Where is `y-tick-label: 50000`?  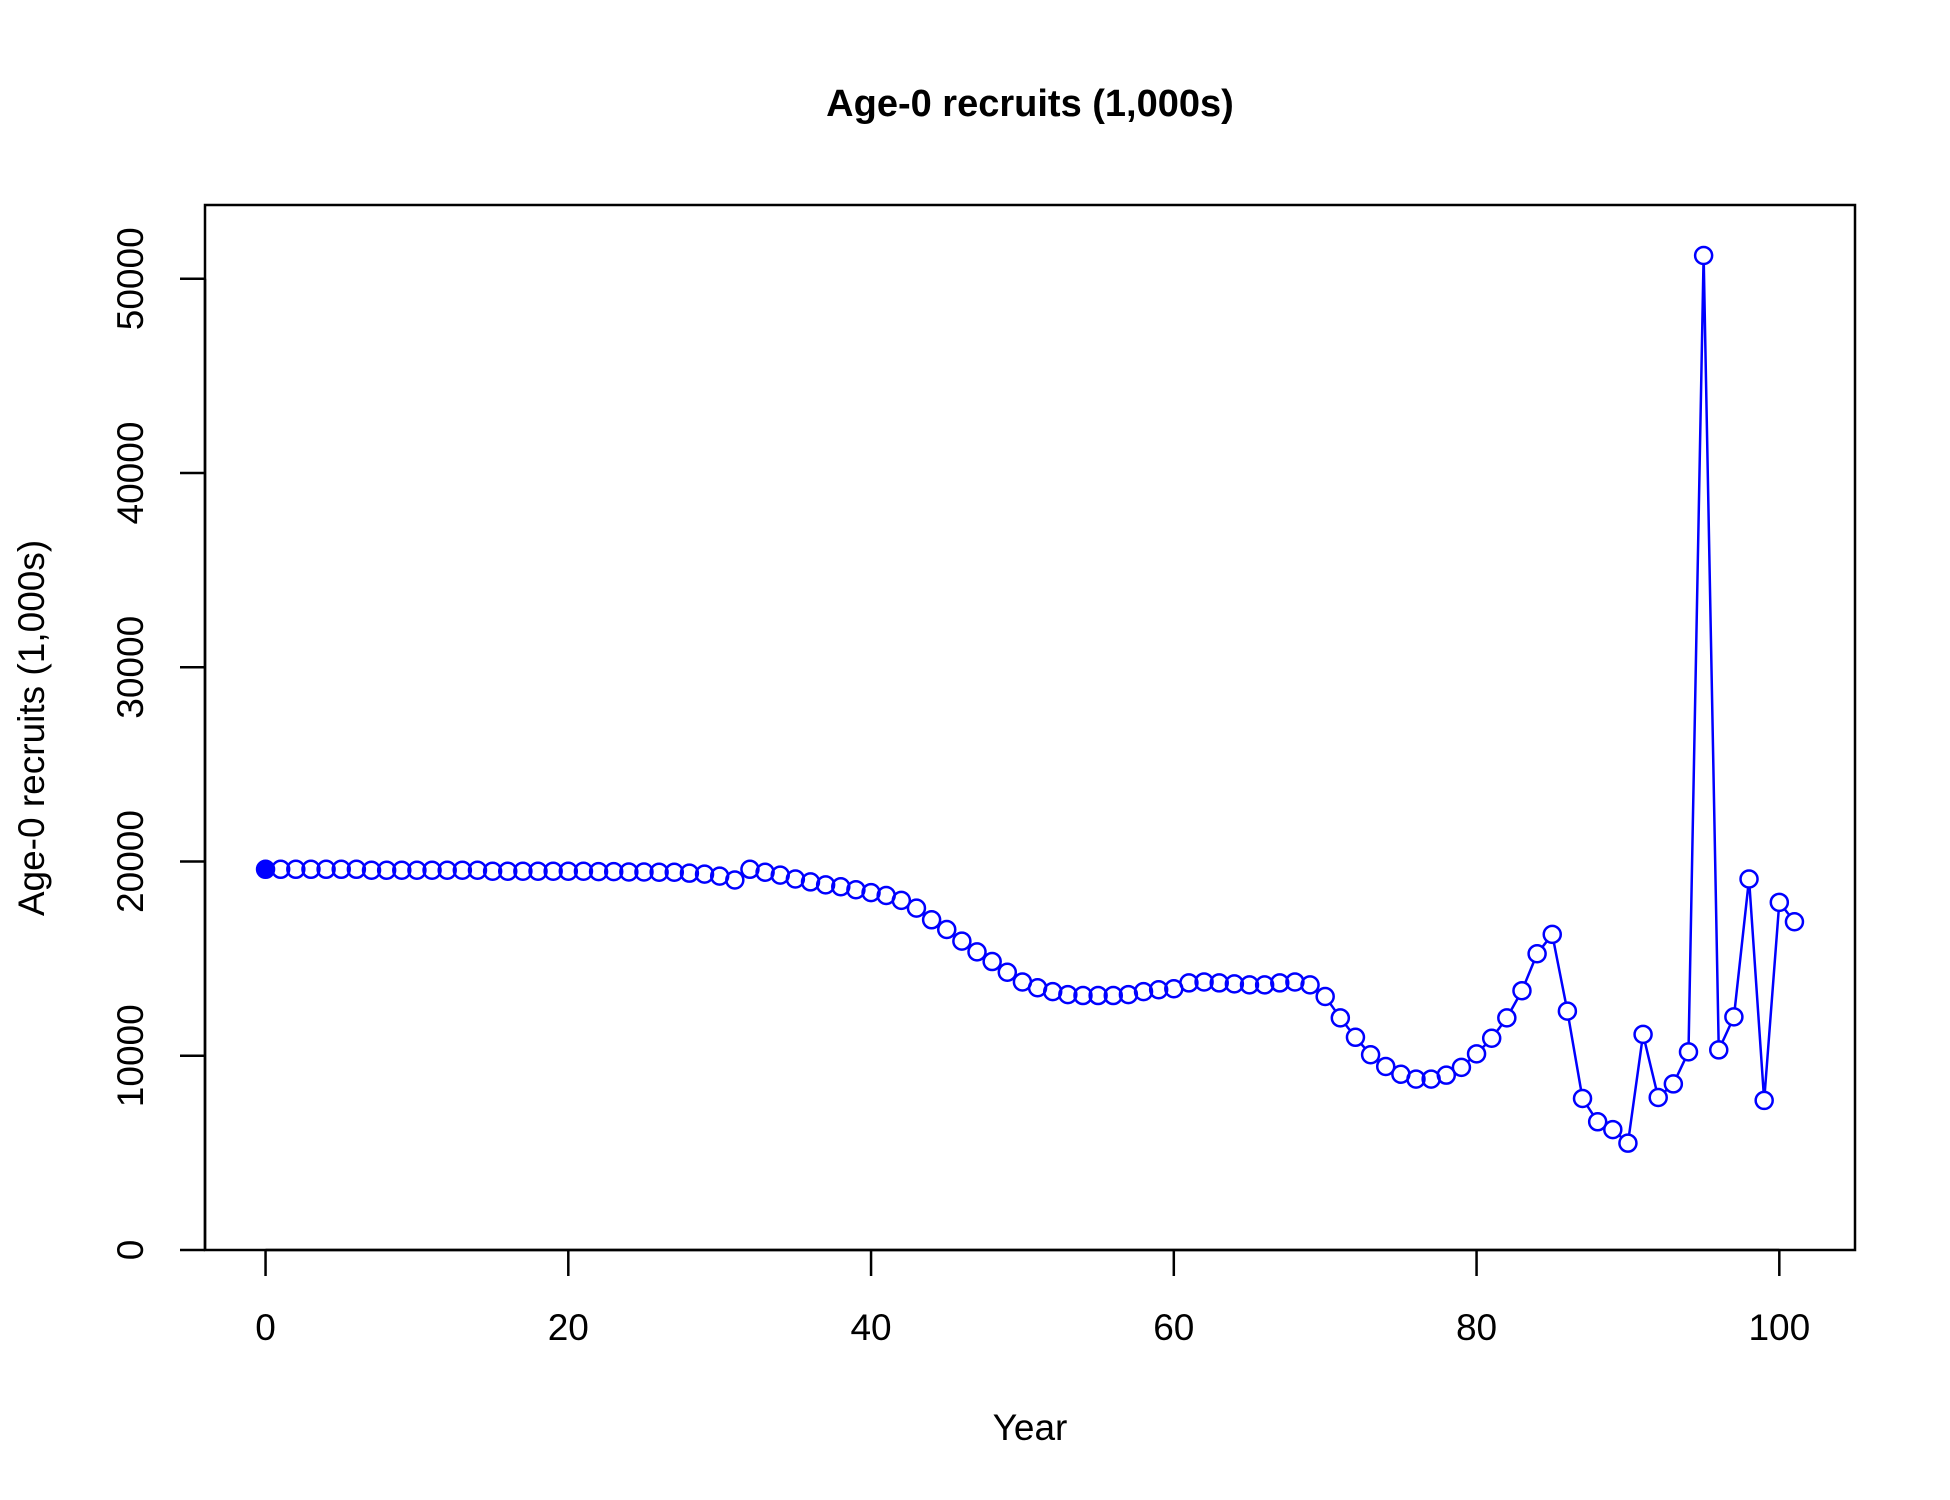
y-tick-label: 50000 is located at coordinates (130, 278).